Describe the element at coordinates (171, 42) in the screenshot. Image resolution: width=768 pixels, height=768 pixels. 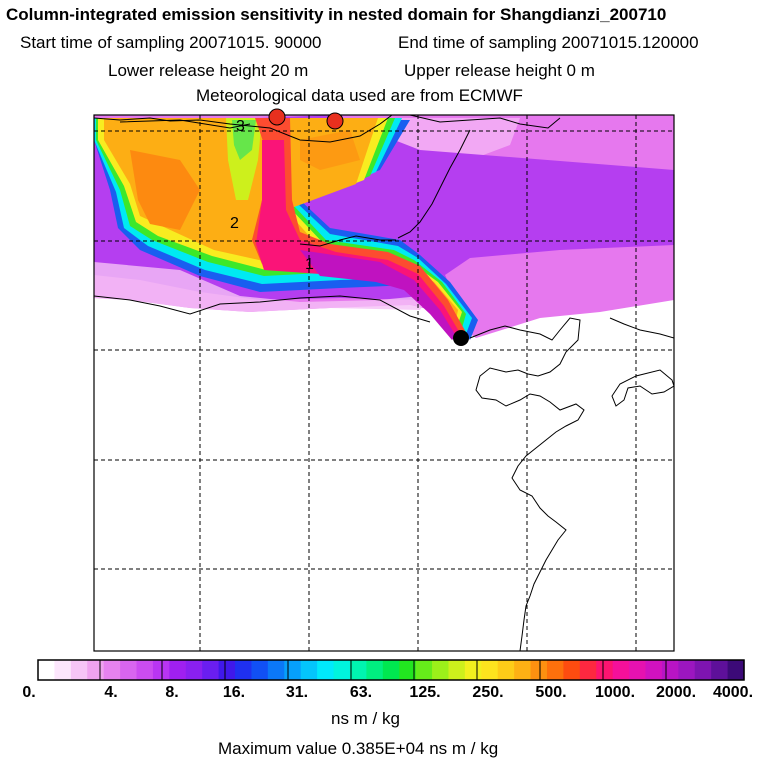
I see `start-time-label: Start time of sampling 20071015. 90000` at that location.